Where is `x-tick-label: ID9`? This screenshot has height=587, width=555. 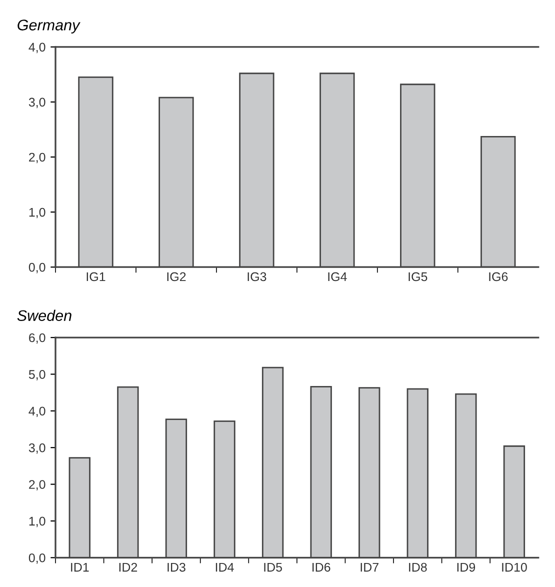
x-tick-label: ID9 is located at coordinates (466, 567).